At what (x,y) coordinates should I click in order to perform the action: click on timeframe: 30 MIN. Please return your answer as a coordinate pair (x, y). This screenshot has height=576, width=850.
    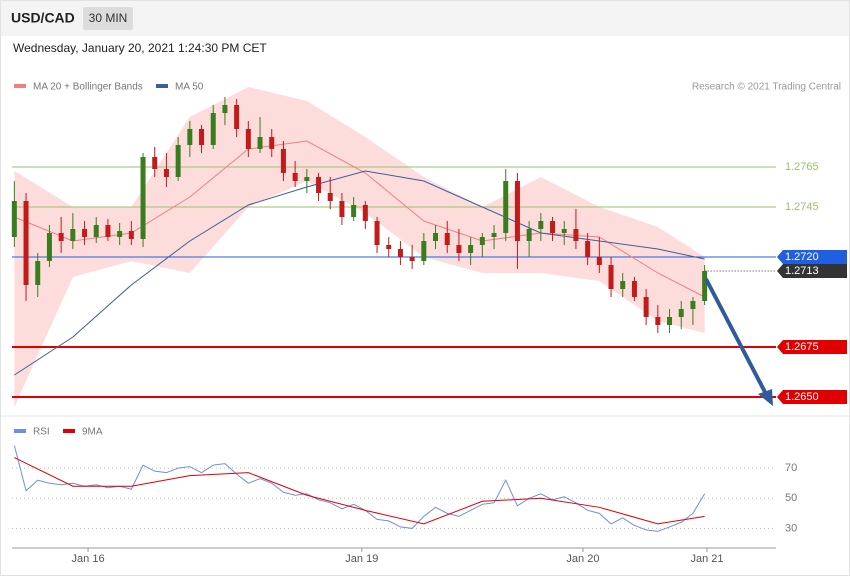
    Looking at the image, I should click on (108, 18).